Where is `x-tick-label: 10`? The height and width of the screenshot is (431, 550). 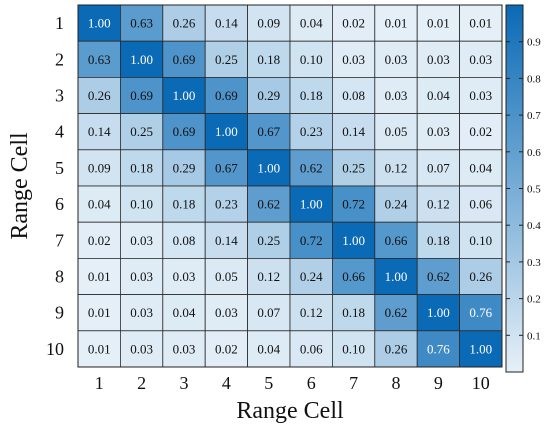
x-tick-label: 10 is located at coordinates (481, 383).